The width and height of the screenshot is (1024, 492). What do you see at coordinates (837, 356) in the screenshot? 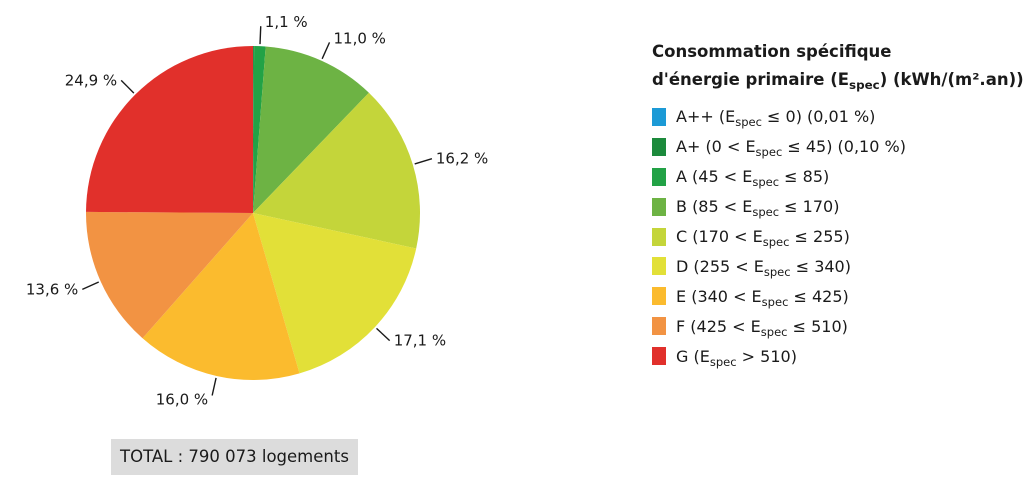
I see `legend-item: G (Espec > 510)` at bounding box center [837, 356].